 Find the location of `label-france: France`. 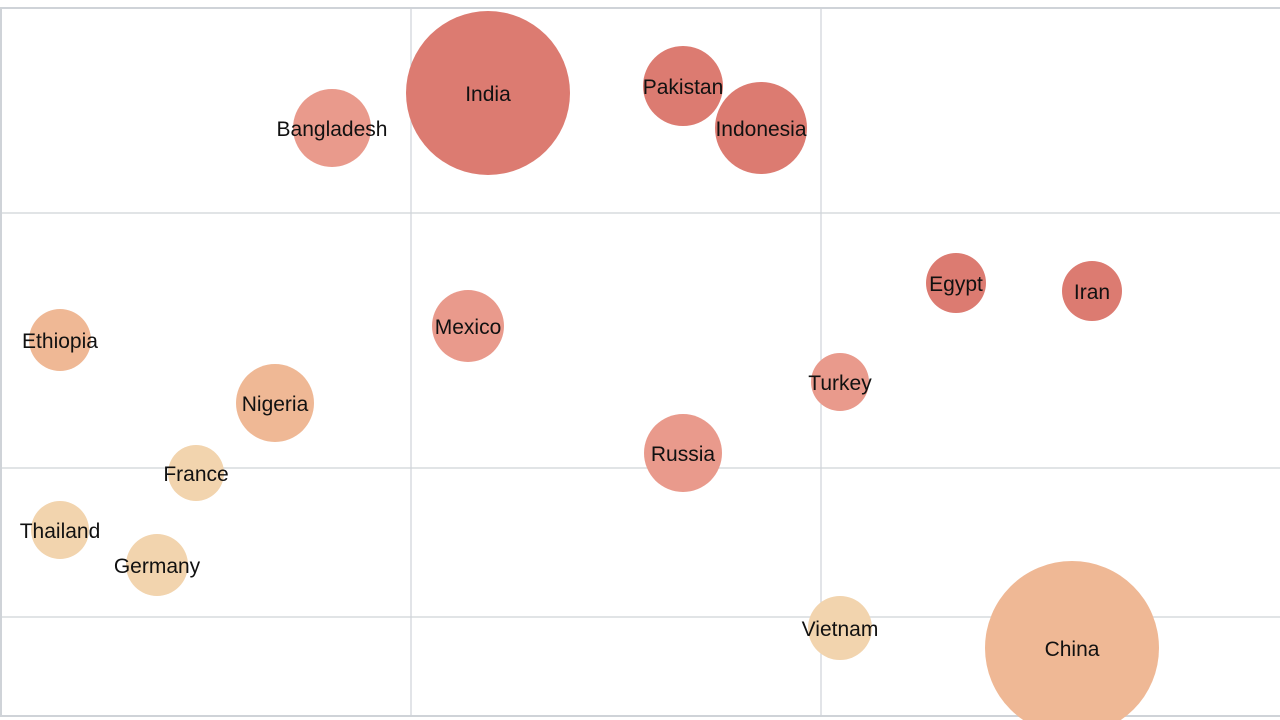

label-france: France is located at coordinates (195, 474).